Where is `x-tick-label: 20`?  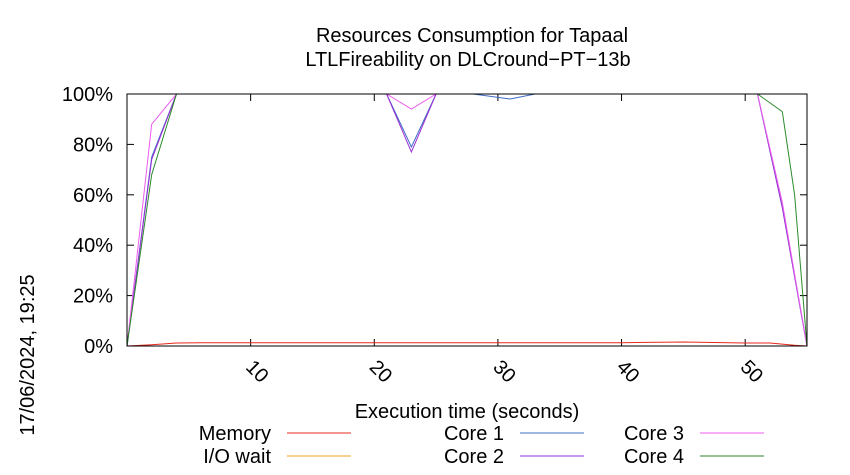
x-tick-label: 20 is located at coordinates (380, 371).